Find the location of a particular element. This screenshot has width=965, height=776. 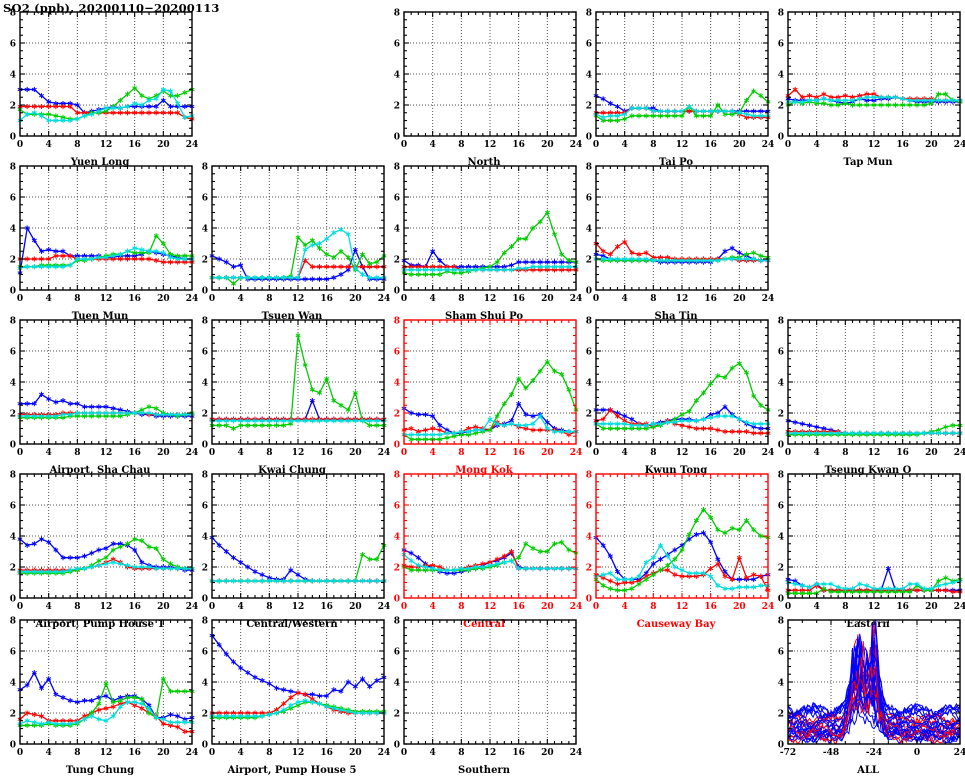

panel-label: Airport, Pump House 5 is located at coordinates (292, 770).